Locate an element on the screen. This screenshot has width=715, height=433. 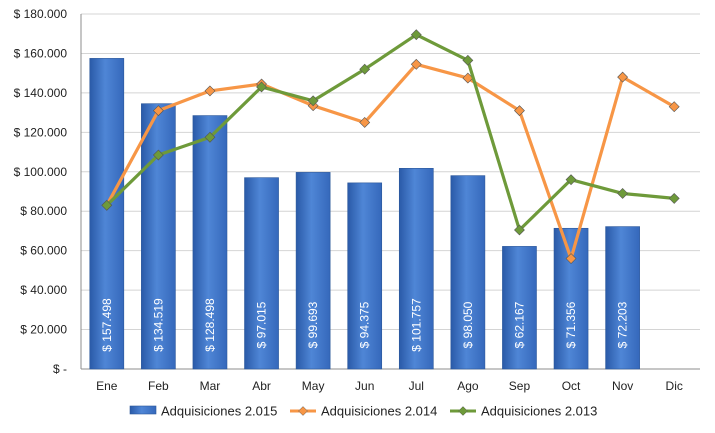
bar-data-label: $ 99.693 is located at coordinates (313, 324).